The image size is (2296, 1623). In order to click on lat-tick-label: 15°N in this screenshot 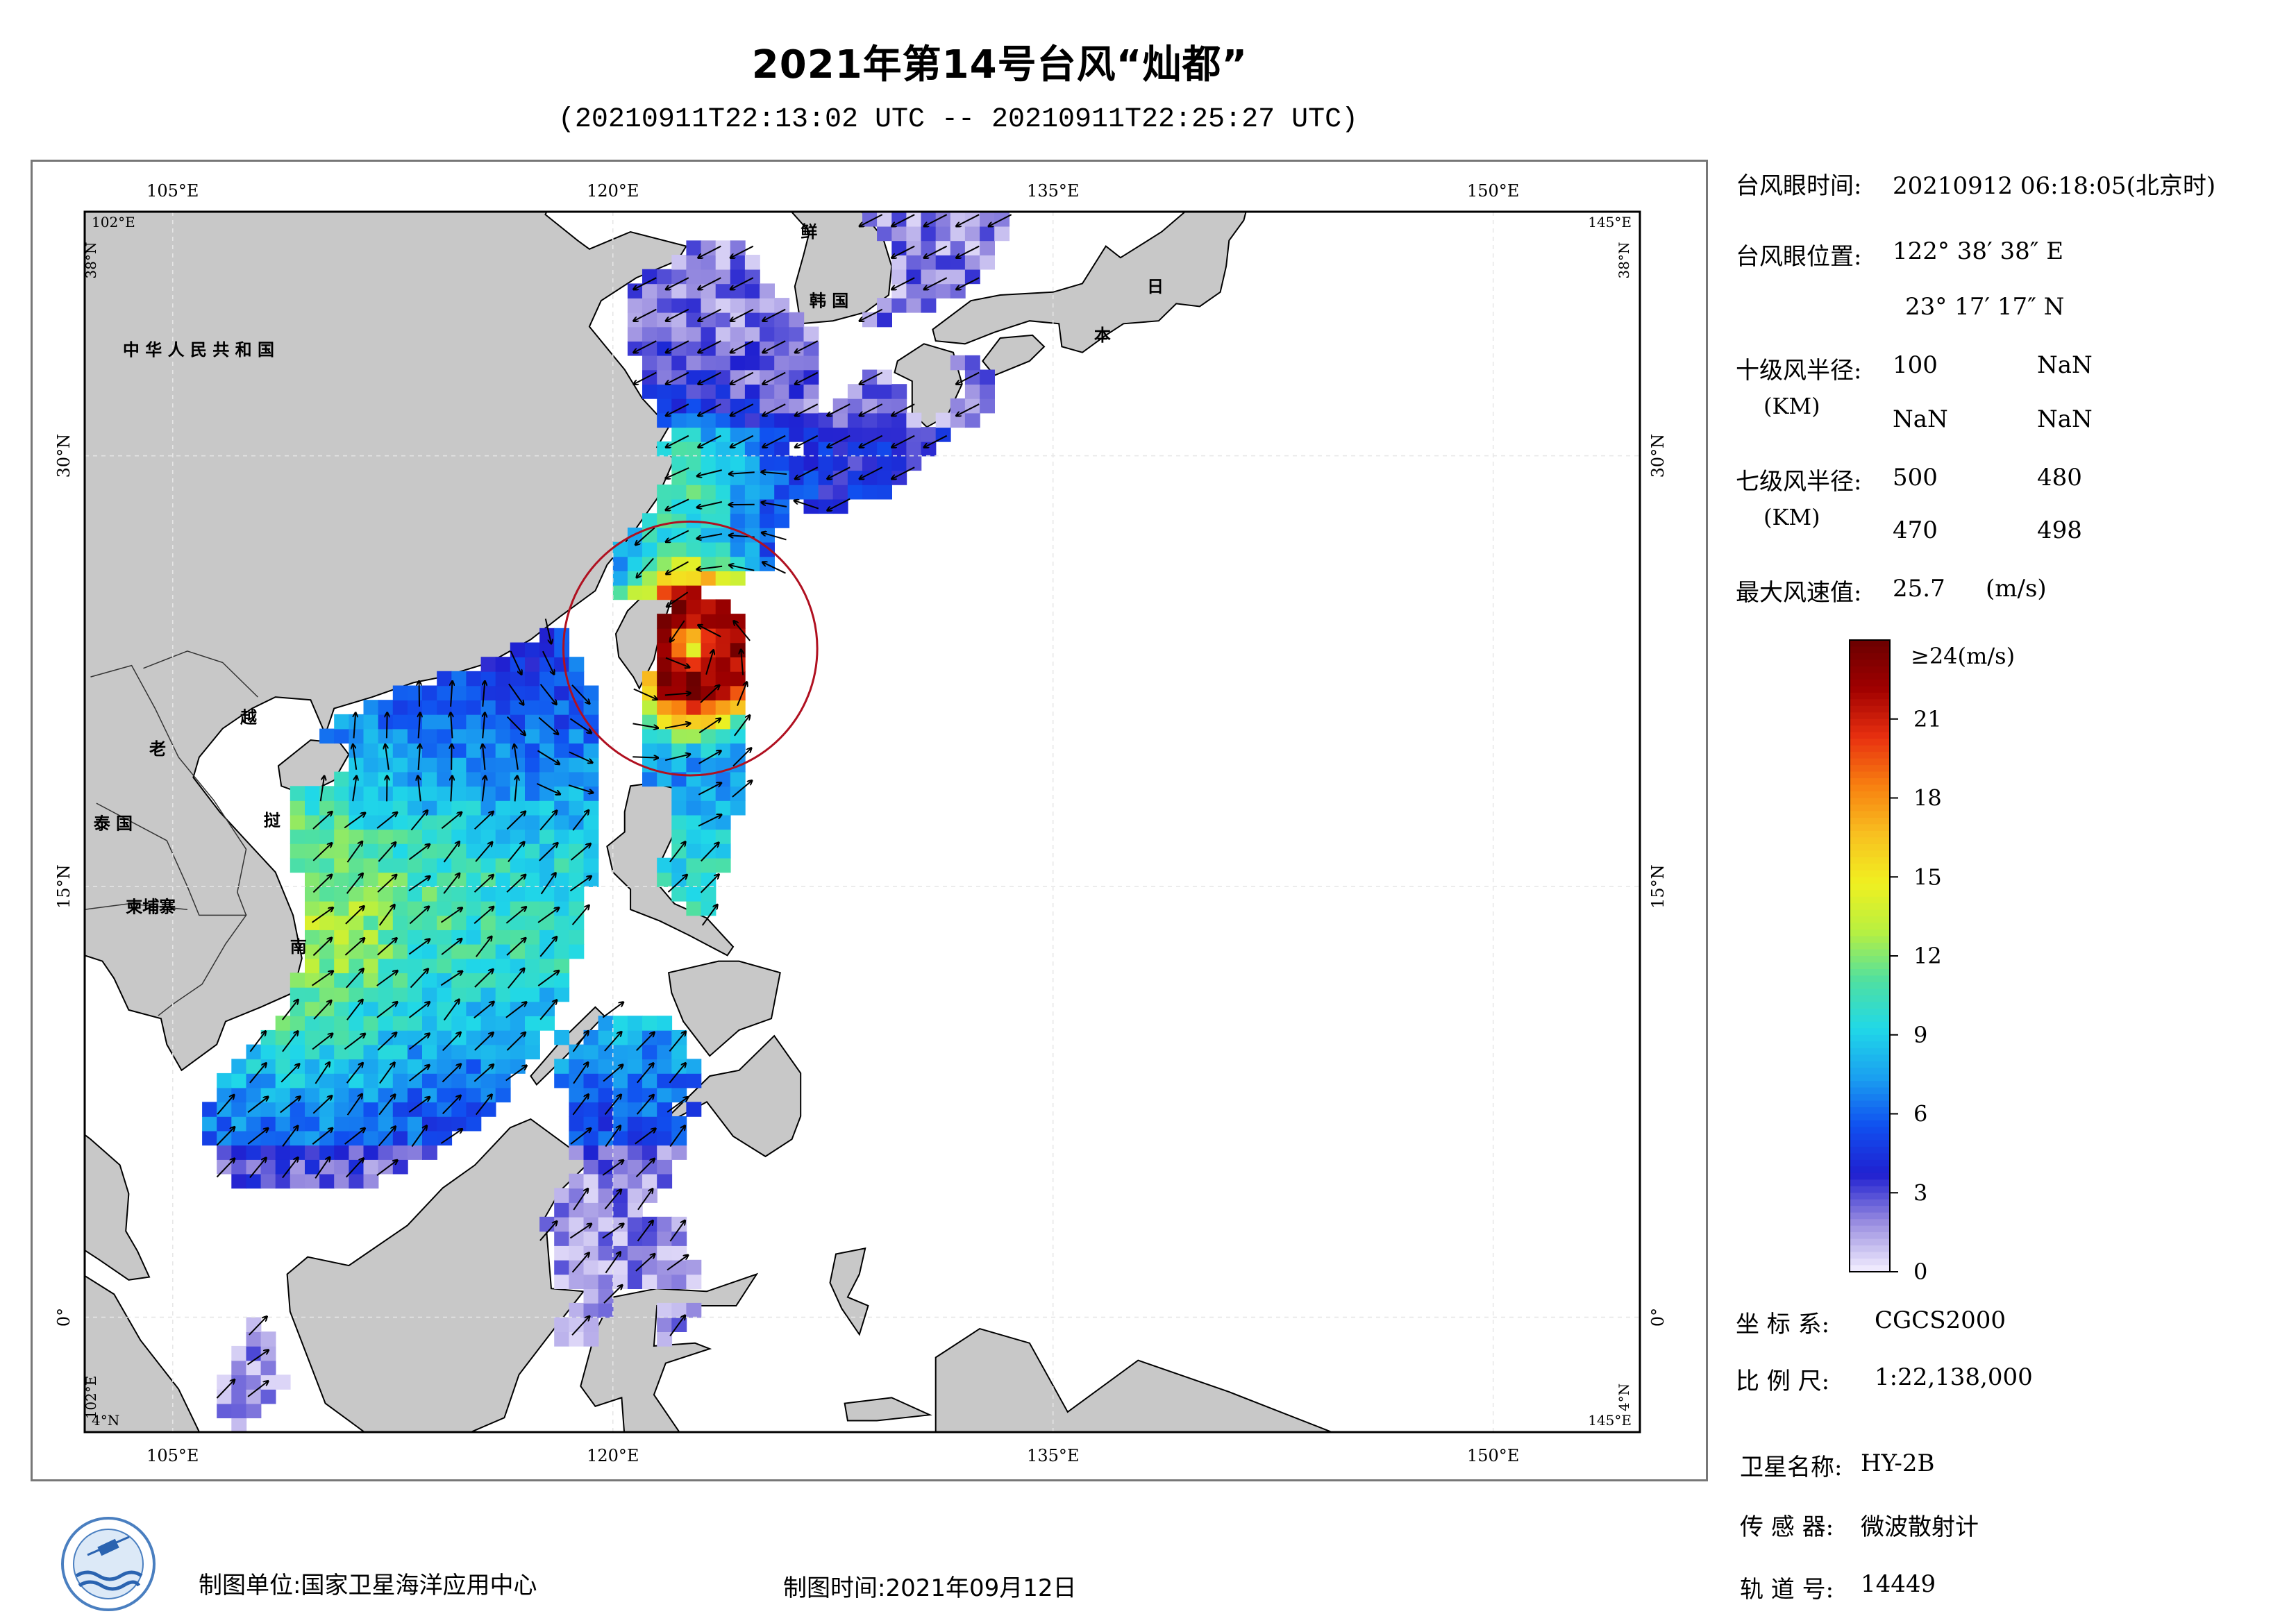, I will do `click(1658, 886)`.